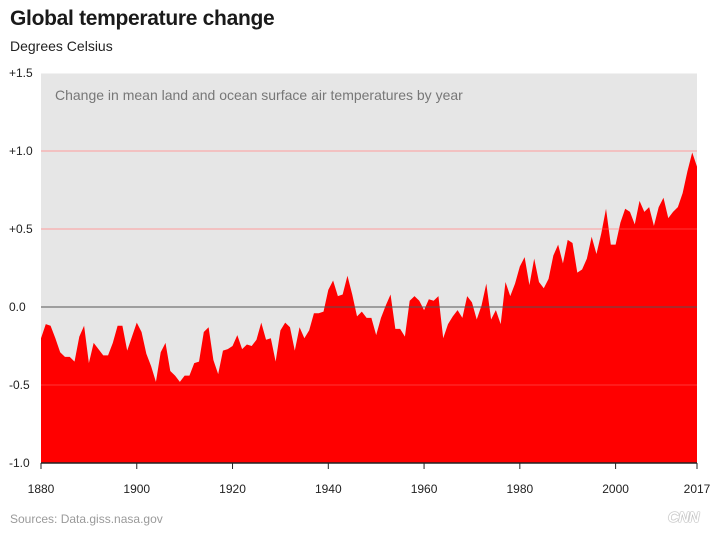  What do you see at coordinates (21, 73) in the screenshot?
I see `y-tick-label-5: +1.5` at bounding box center [21, 73].